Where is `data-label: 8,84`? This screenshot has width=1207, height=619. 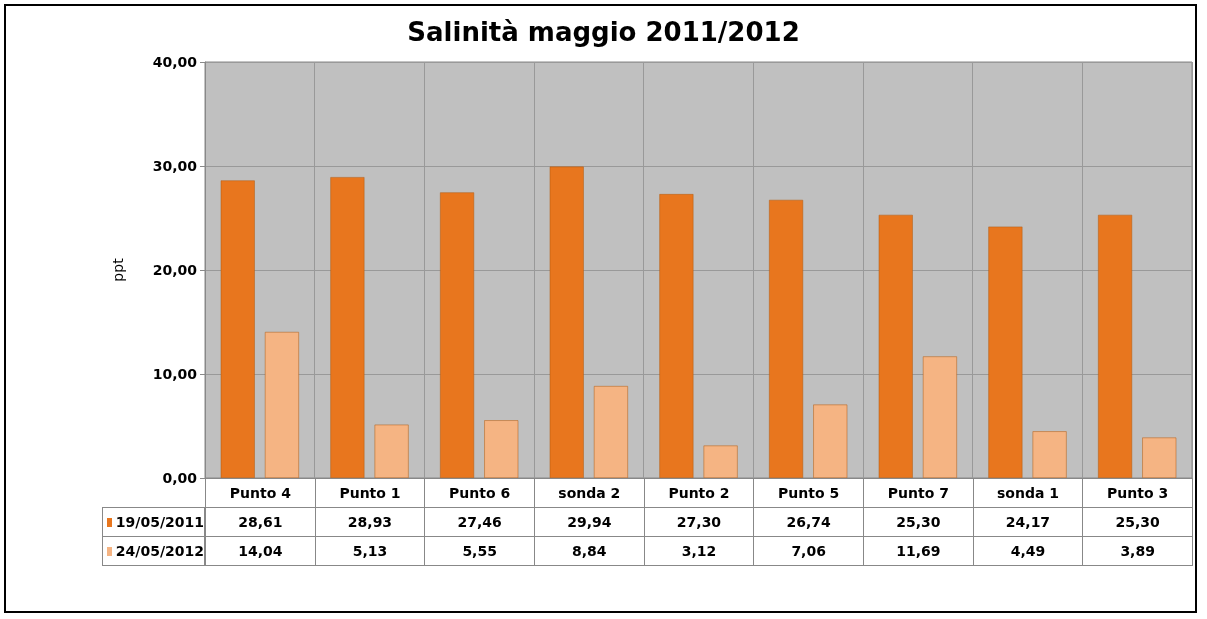 data-label: 8,84 is located at coordinates (589, 551).